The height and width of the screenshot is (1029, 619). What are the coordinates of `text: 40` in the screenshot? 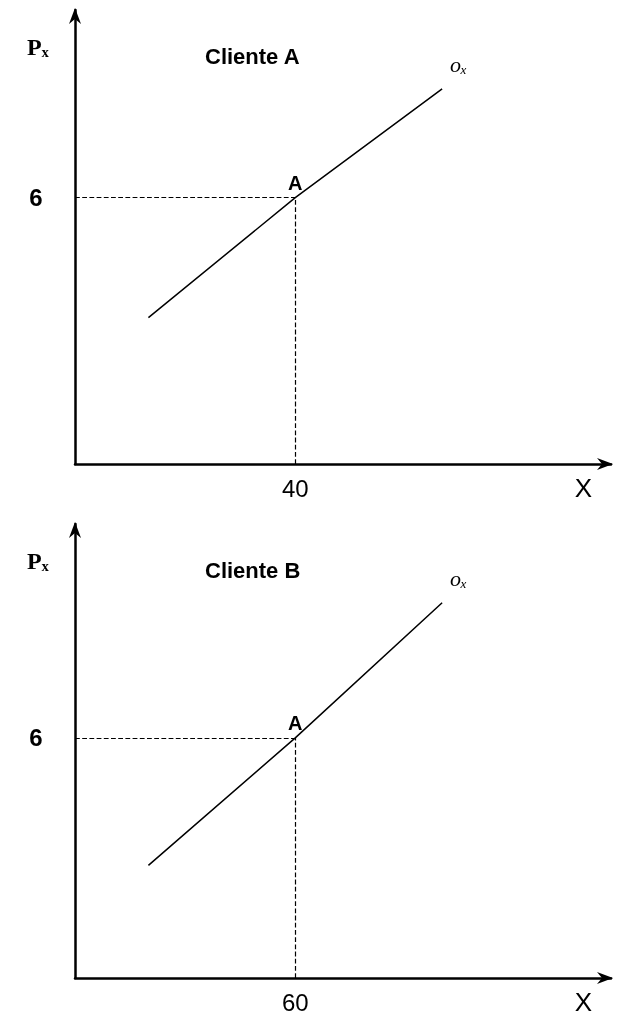 It's located at (295, 488).